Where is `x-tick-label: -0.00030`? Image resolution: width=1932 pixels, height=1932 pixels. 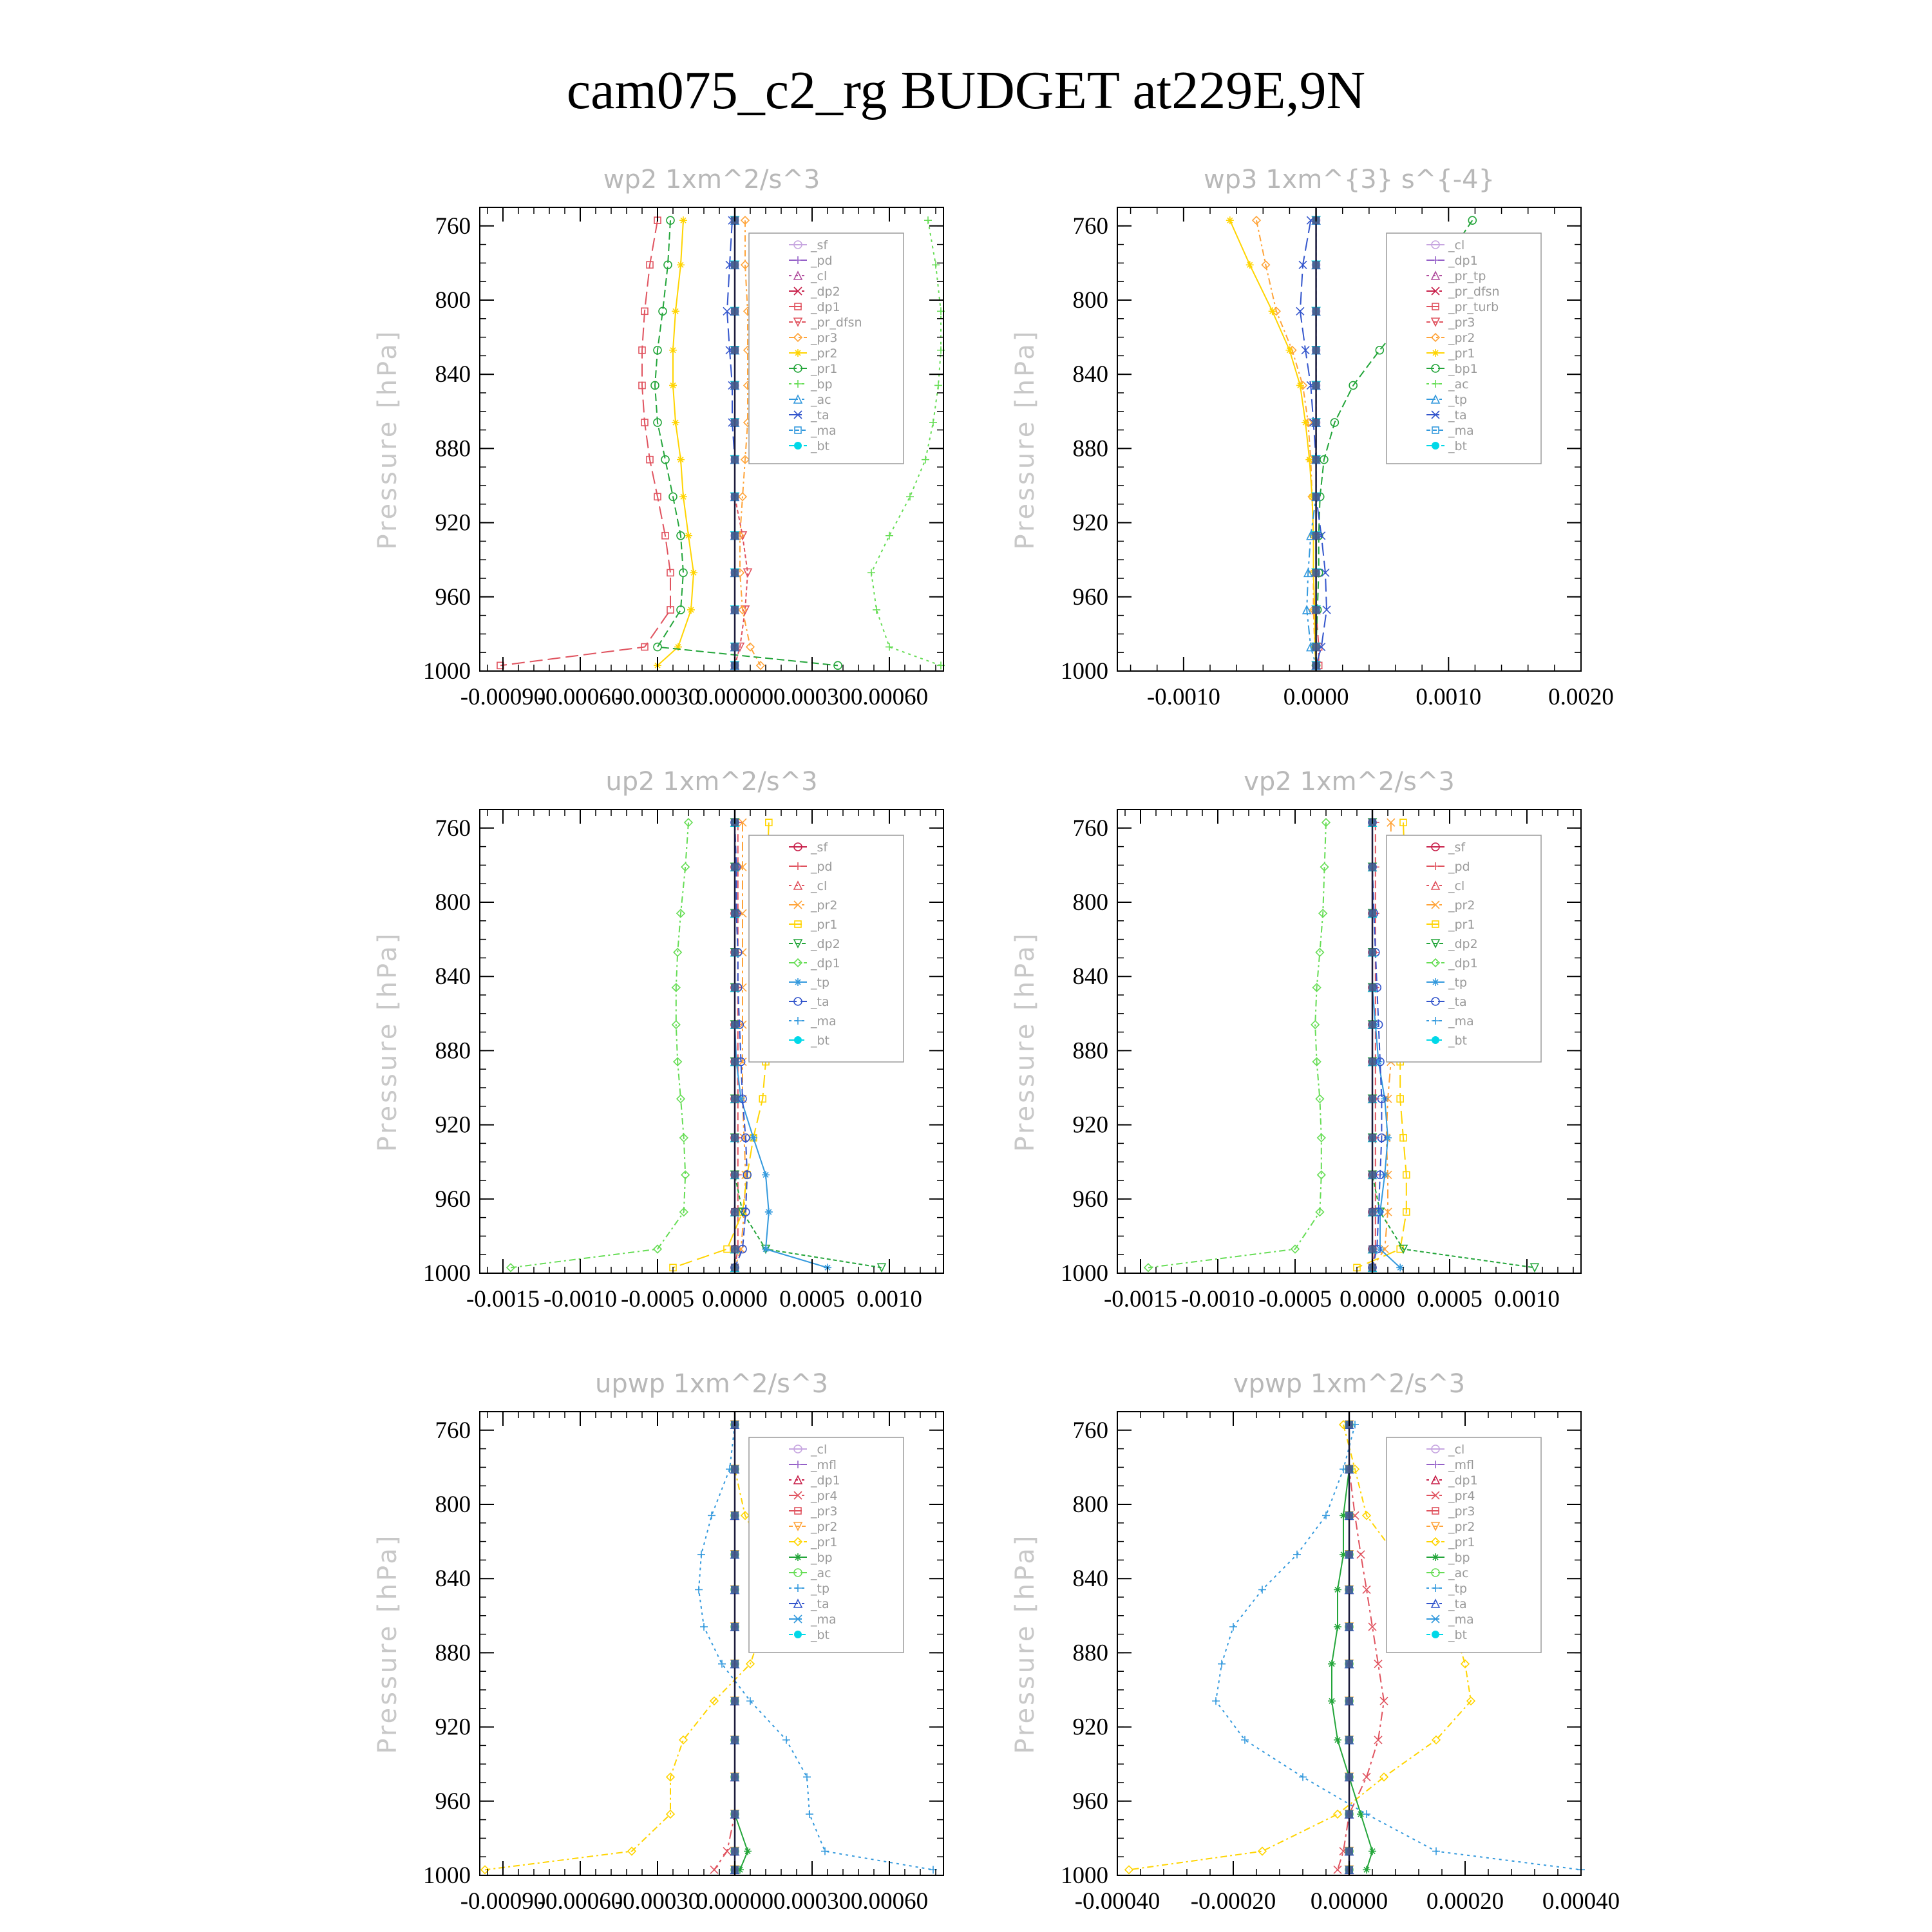
x-tick-label: -0.00030 is located at coordinates (658, 1902).